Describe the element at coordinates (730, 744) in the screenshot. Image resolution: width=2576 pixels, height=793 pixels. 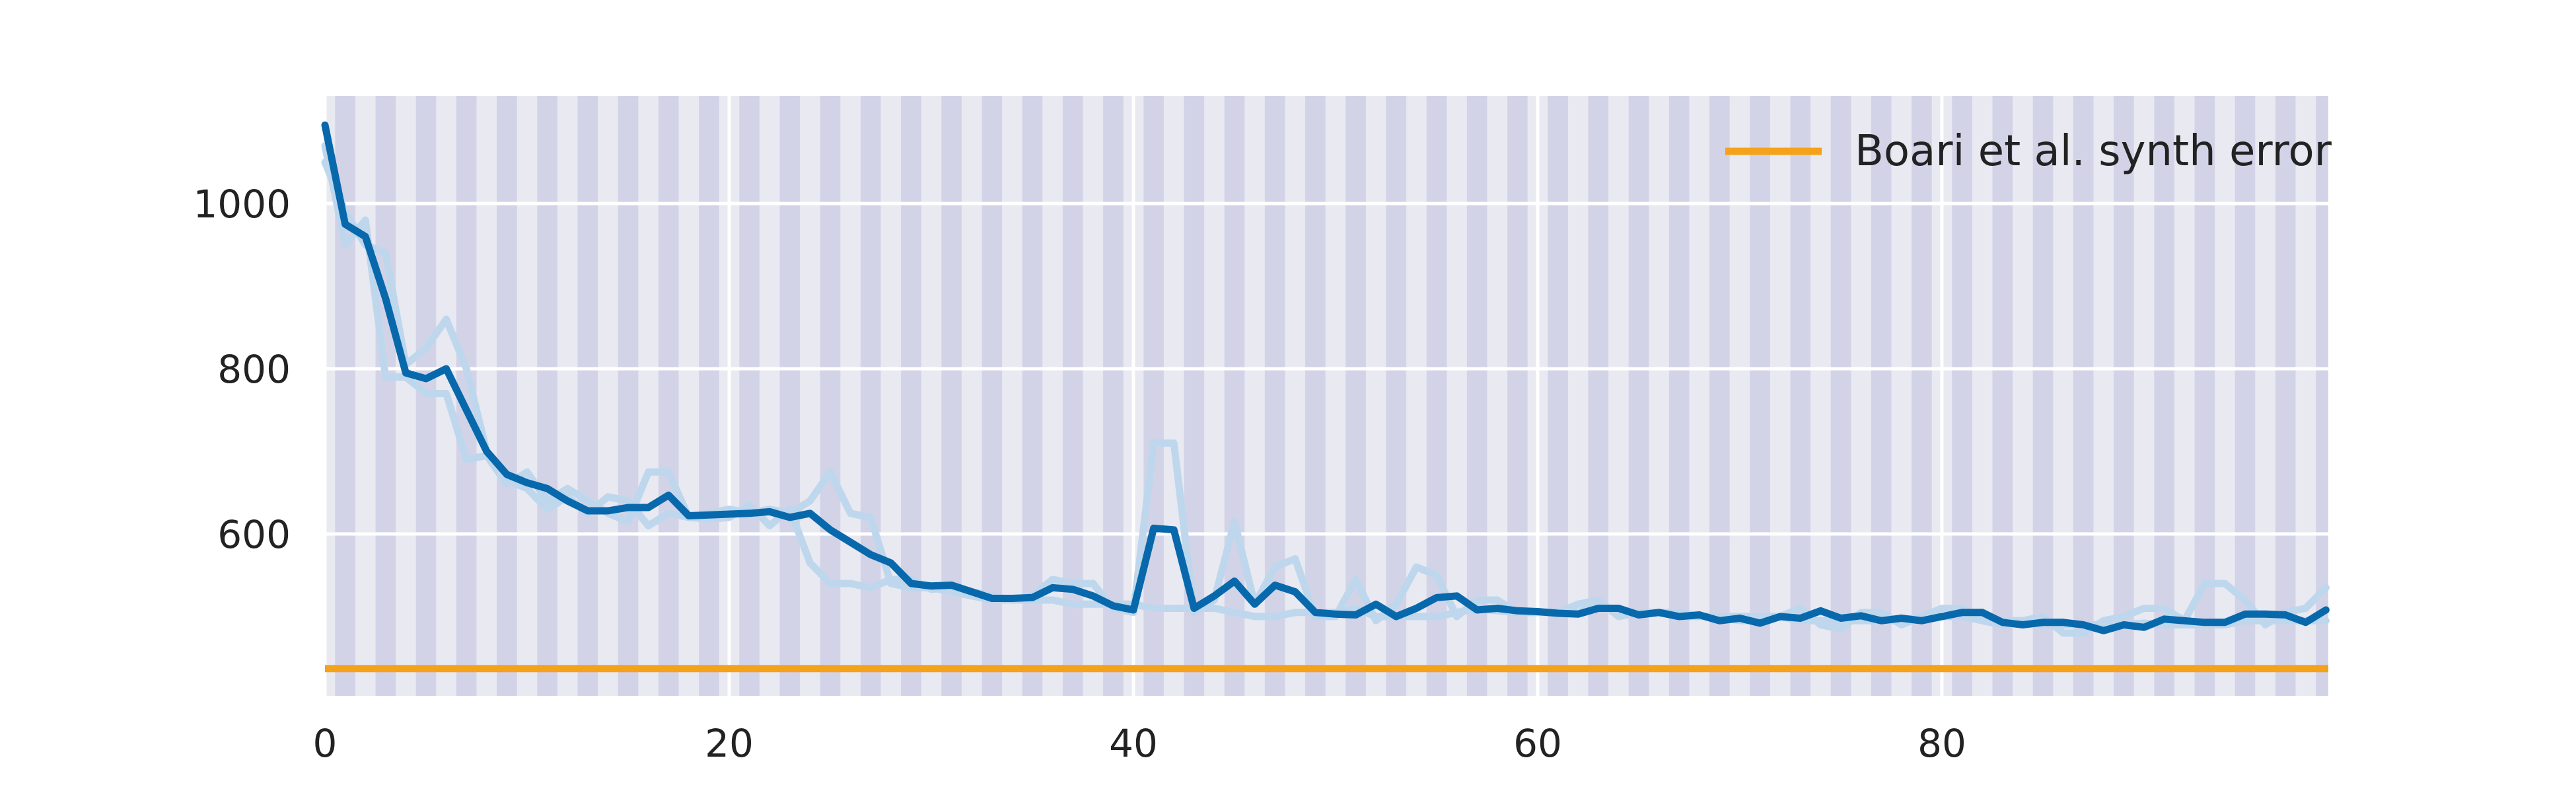
I see `x-tick-label: 20` at that location.